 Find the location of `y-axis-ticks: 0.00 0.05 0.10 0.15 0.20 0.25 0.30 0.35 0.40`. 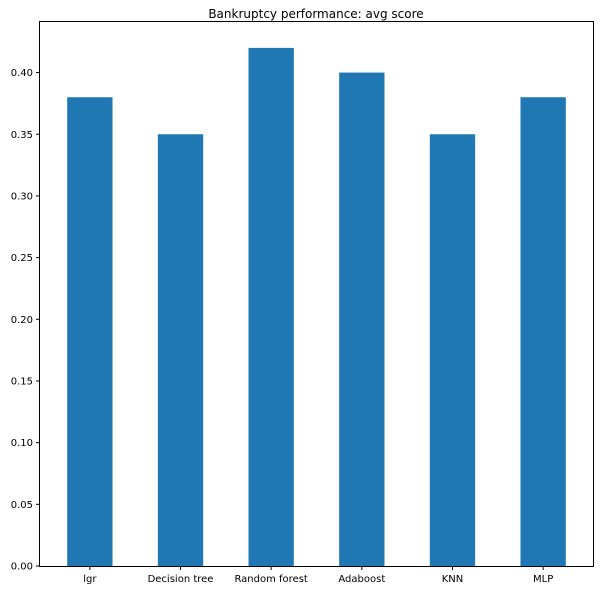

y-axis-ticks: 0.00 0.05 0.10 0.15 0.20 0.25 0.30 0.35 0.40 is located at coordinates (25, 320).